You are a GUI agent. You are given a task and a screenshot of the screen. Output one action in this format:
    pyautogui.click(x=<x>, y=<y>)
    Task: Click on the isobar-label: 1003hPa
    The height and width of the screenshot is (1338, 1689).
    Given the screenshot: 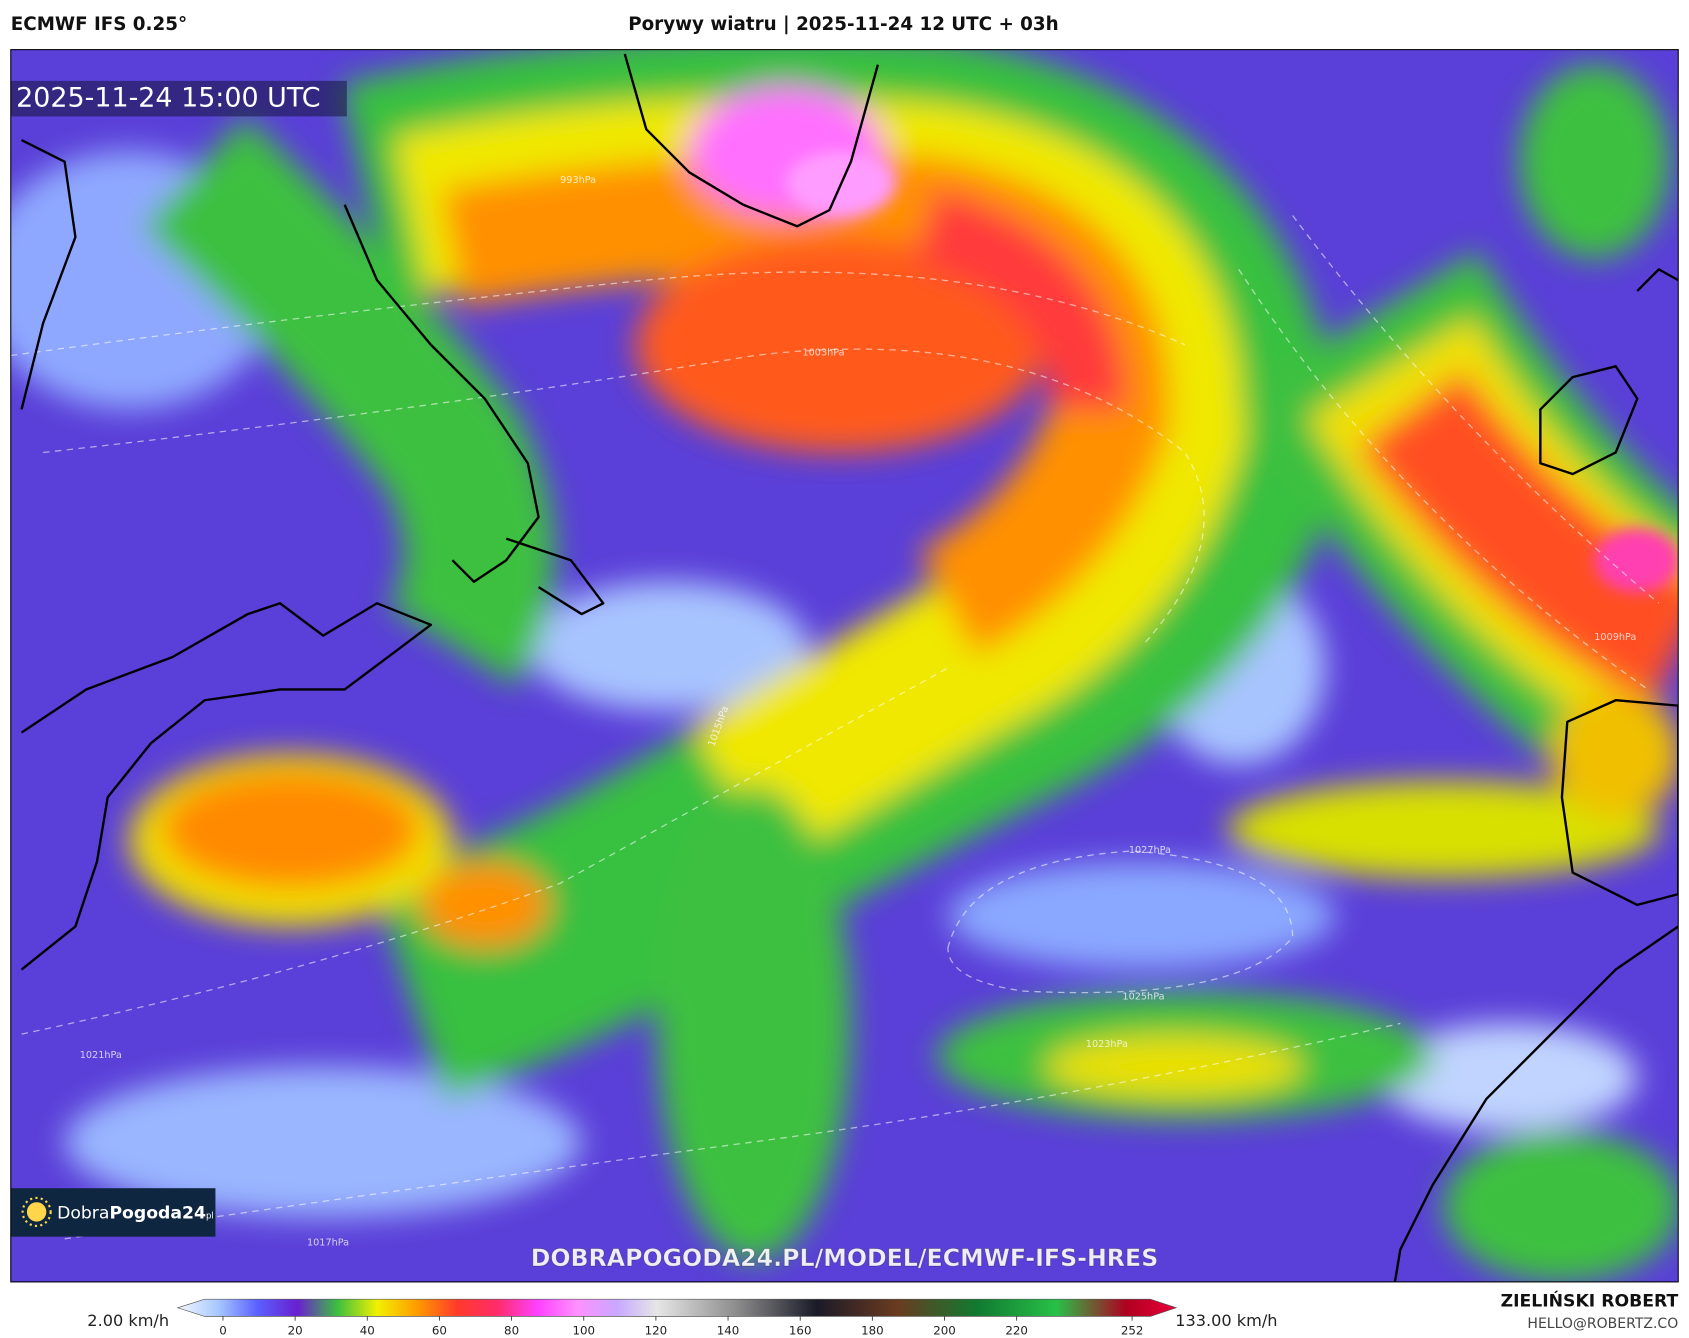 What is the action you would take?
    pyautogui.click(x=823, y=353)
    